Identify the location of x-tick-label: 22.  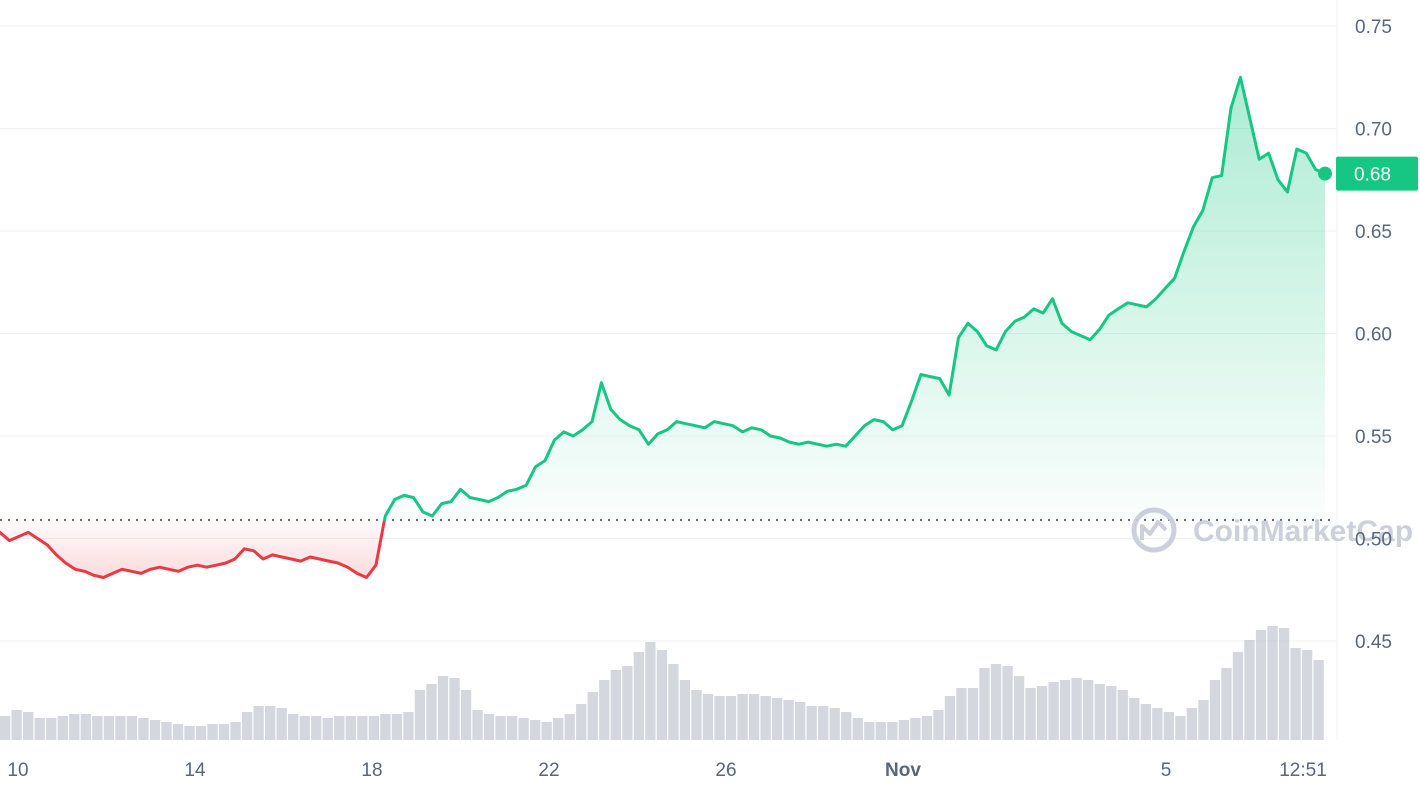
(548, 770).